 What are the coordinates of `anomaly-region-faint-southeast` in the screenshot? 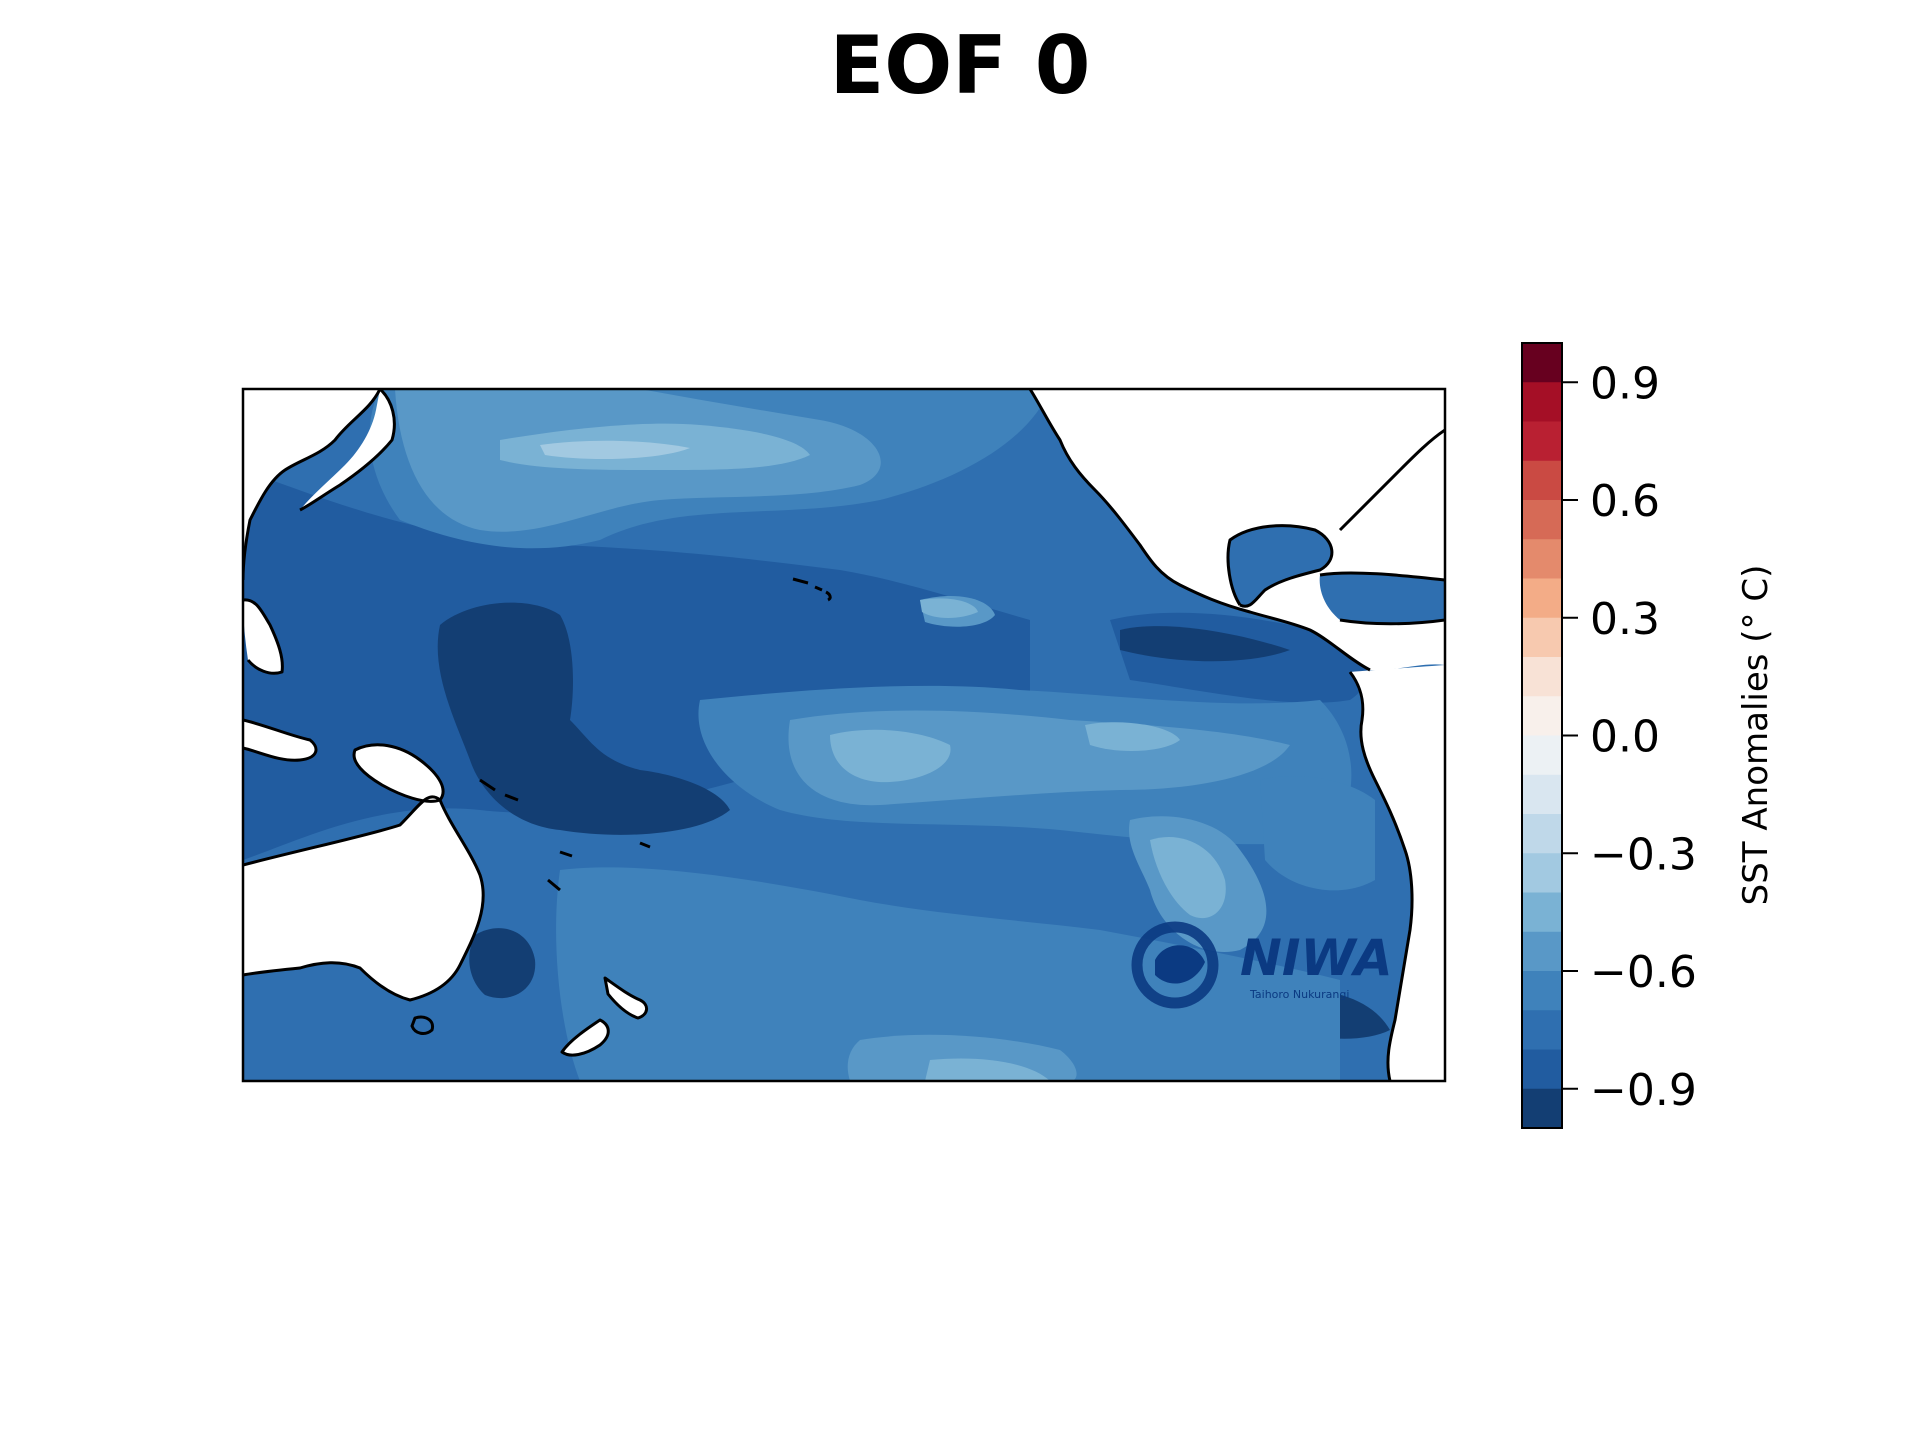 It's located at (1188, 877).